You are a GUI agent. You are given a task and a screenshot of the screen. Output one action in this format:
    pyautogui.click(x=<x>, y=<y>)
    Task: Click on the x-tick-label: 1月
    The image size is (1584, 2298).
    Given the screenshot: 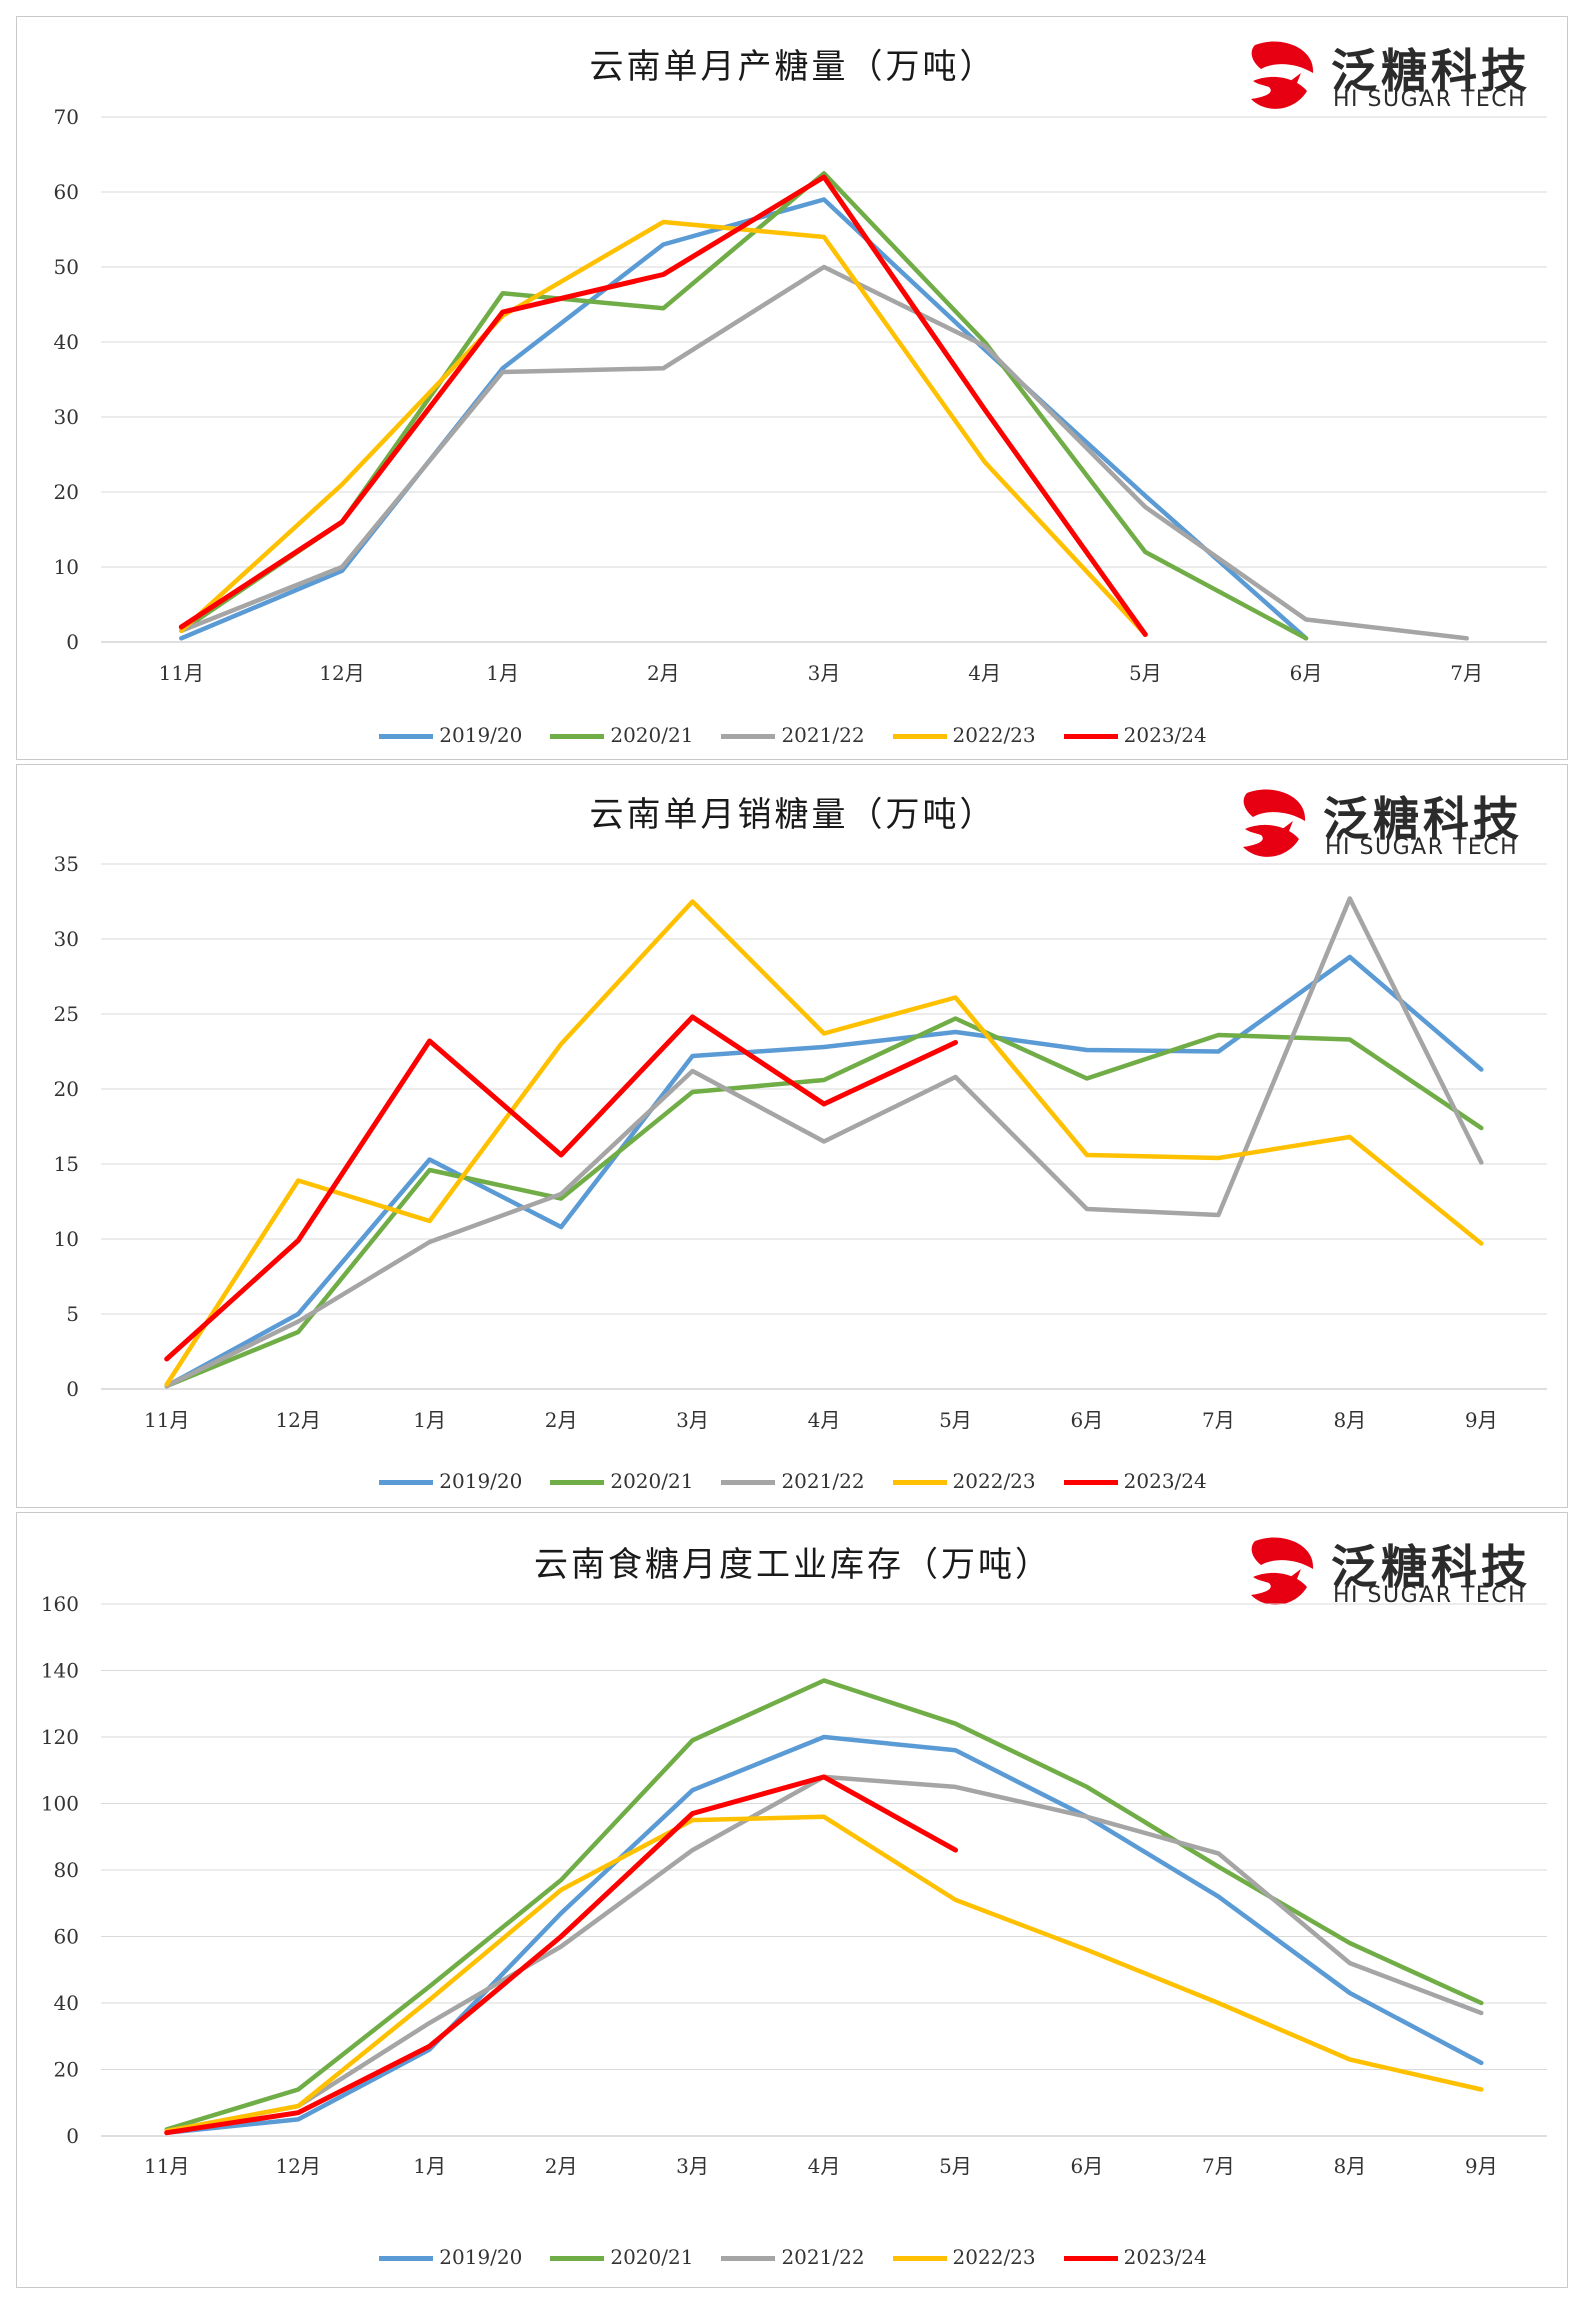 What is the action you would take?
    pyautogui.click(x=429, y=1420)
    